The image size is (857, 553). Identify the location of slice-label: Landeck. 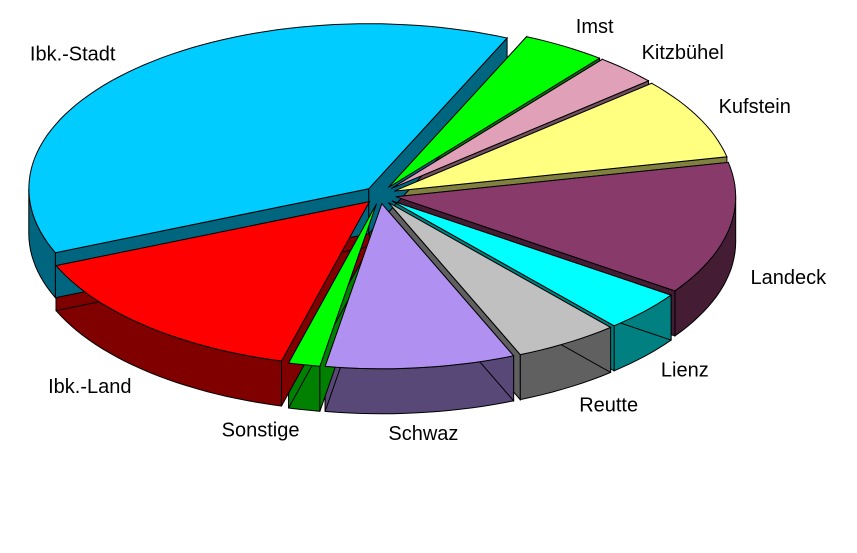
(789, 278).